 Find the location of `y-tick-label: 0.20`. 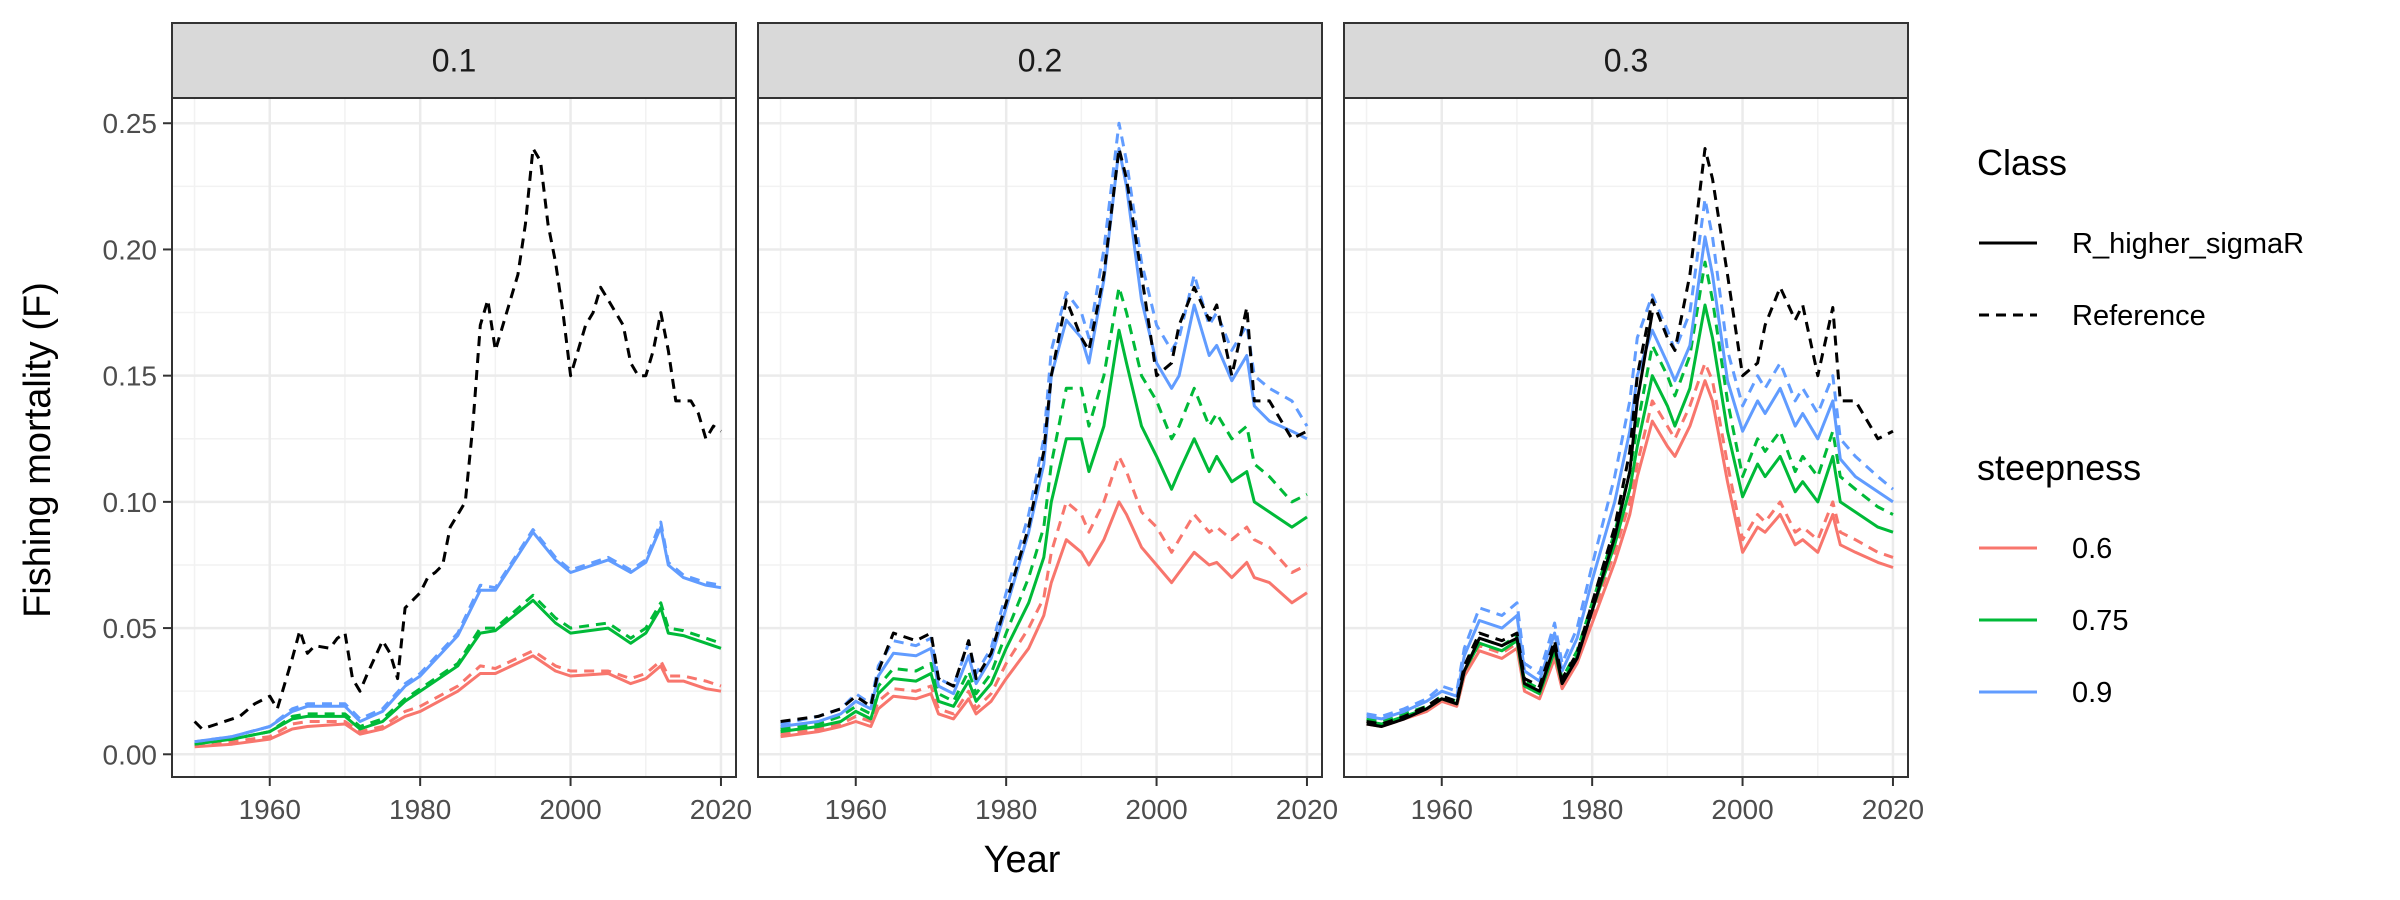

y-tick-label: 0.20 is located at coordinates (130, 249).